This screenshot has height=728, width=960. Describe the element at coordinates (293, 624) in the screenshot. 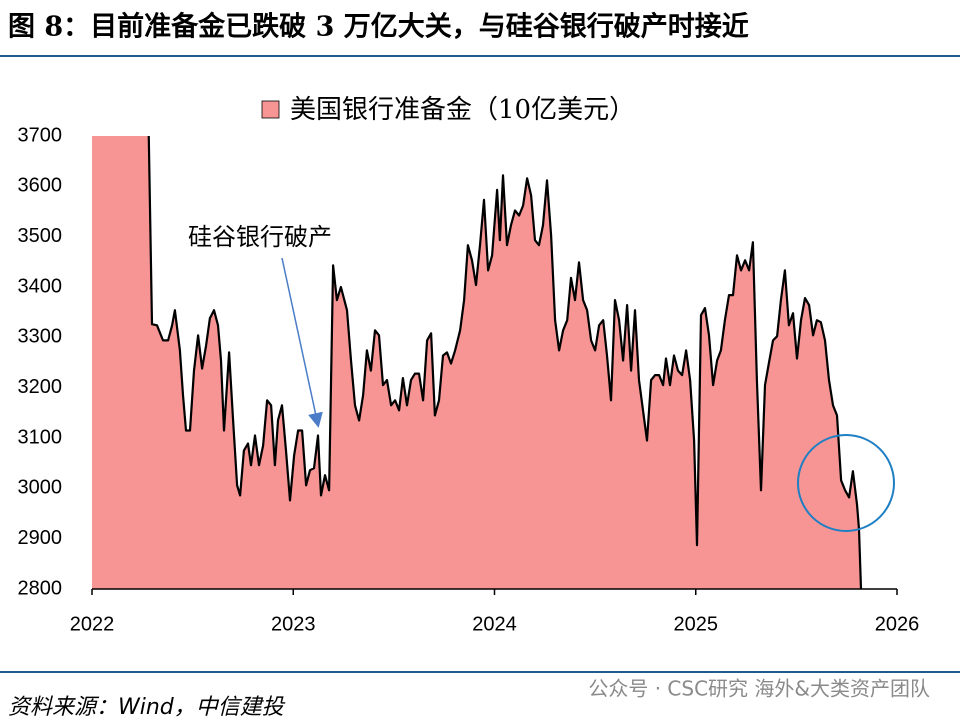

I see `x-tick-label: 2023` at that location.